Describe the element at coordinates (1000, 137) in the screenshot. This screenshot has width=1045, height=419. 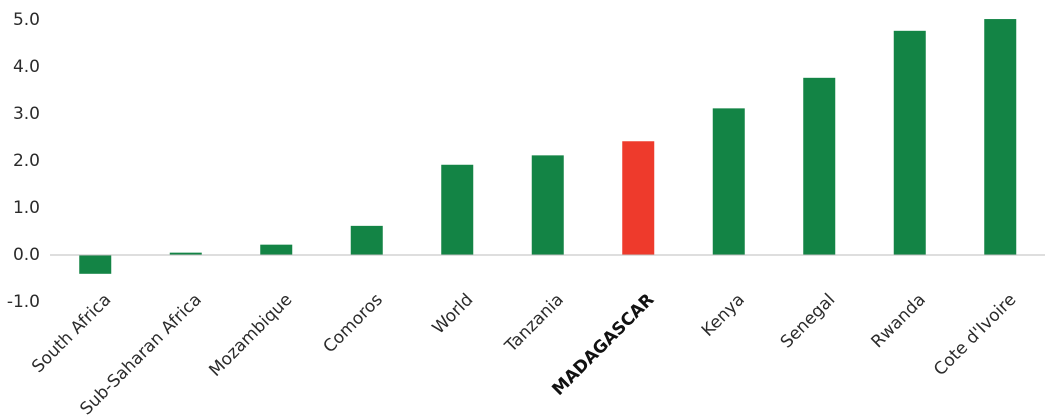
I see `bar-cote-d-ivoire` at that location.